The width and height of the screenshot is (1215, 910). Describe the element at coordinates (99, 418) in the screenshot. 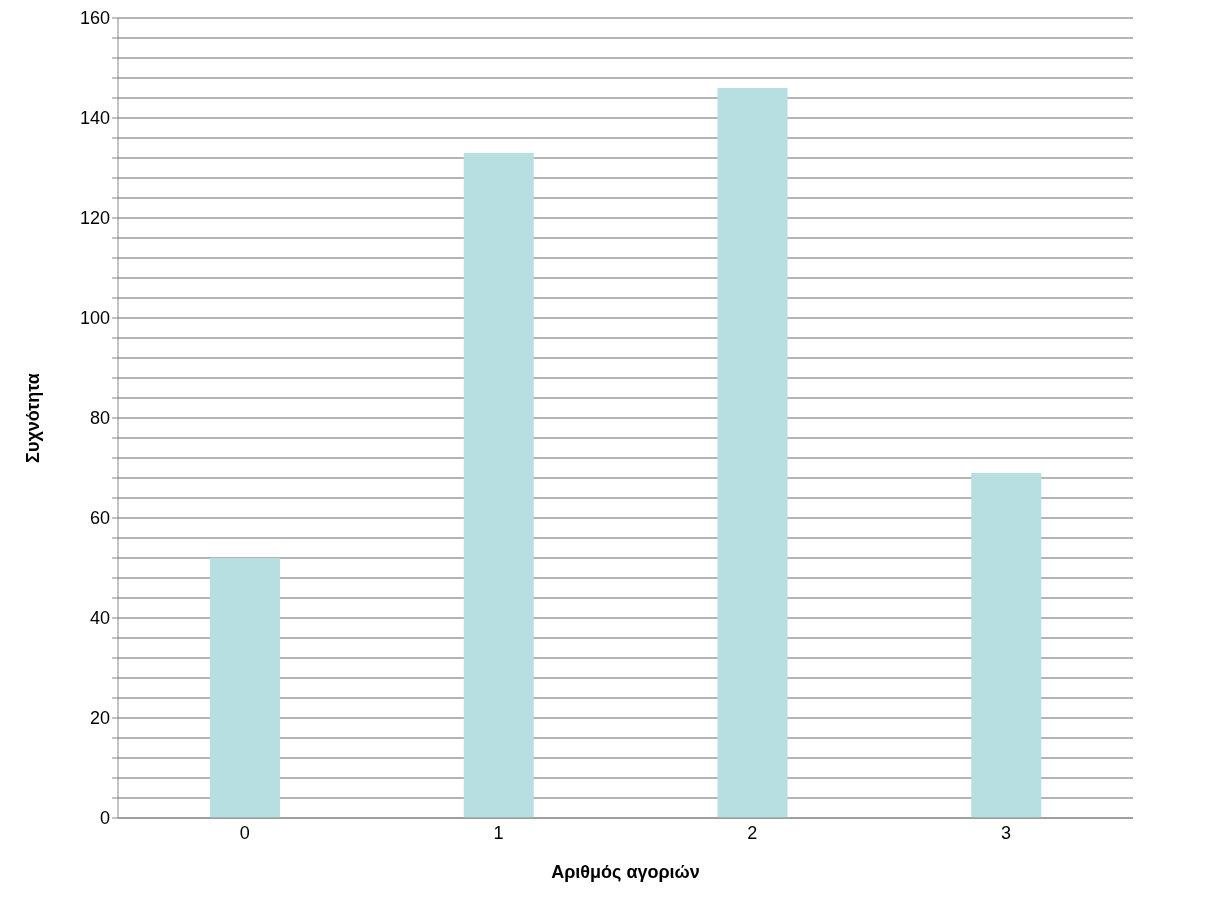

I see `y-tick-label: 80` at that location.